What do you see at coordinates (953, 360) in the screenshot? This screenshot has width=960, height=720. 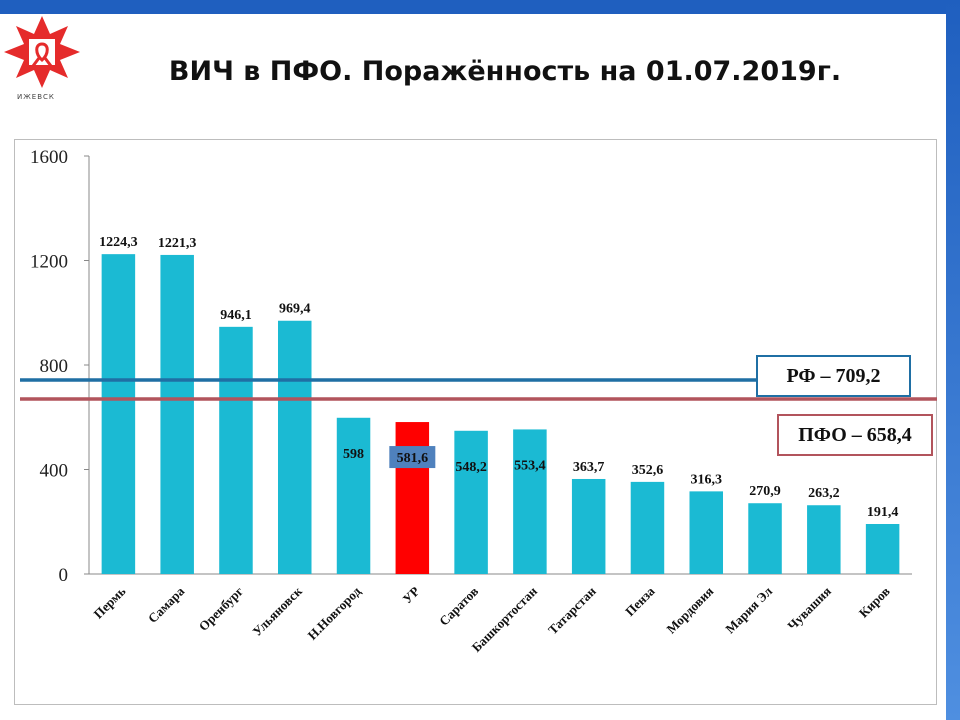 I see `right-frame-bar` at bounding box center [953, 360].